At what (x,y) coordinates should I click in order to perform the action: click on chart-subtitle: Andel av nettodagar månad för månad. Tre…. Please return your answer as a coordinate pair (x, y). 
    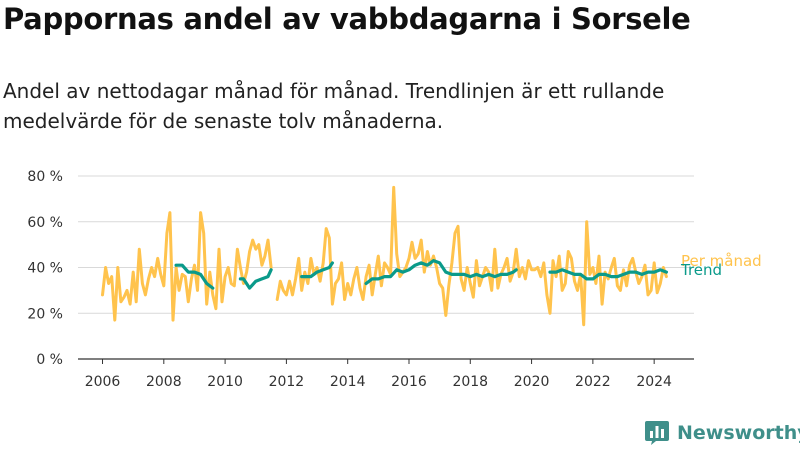
    Looking at the image, I should click on (334, 106).